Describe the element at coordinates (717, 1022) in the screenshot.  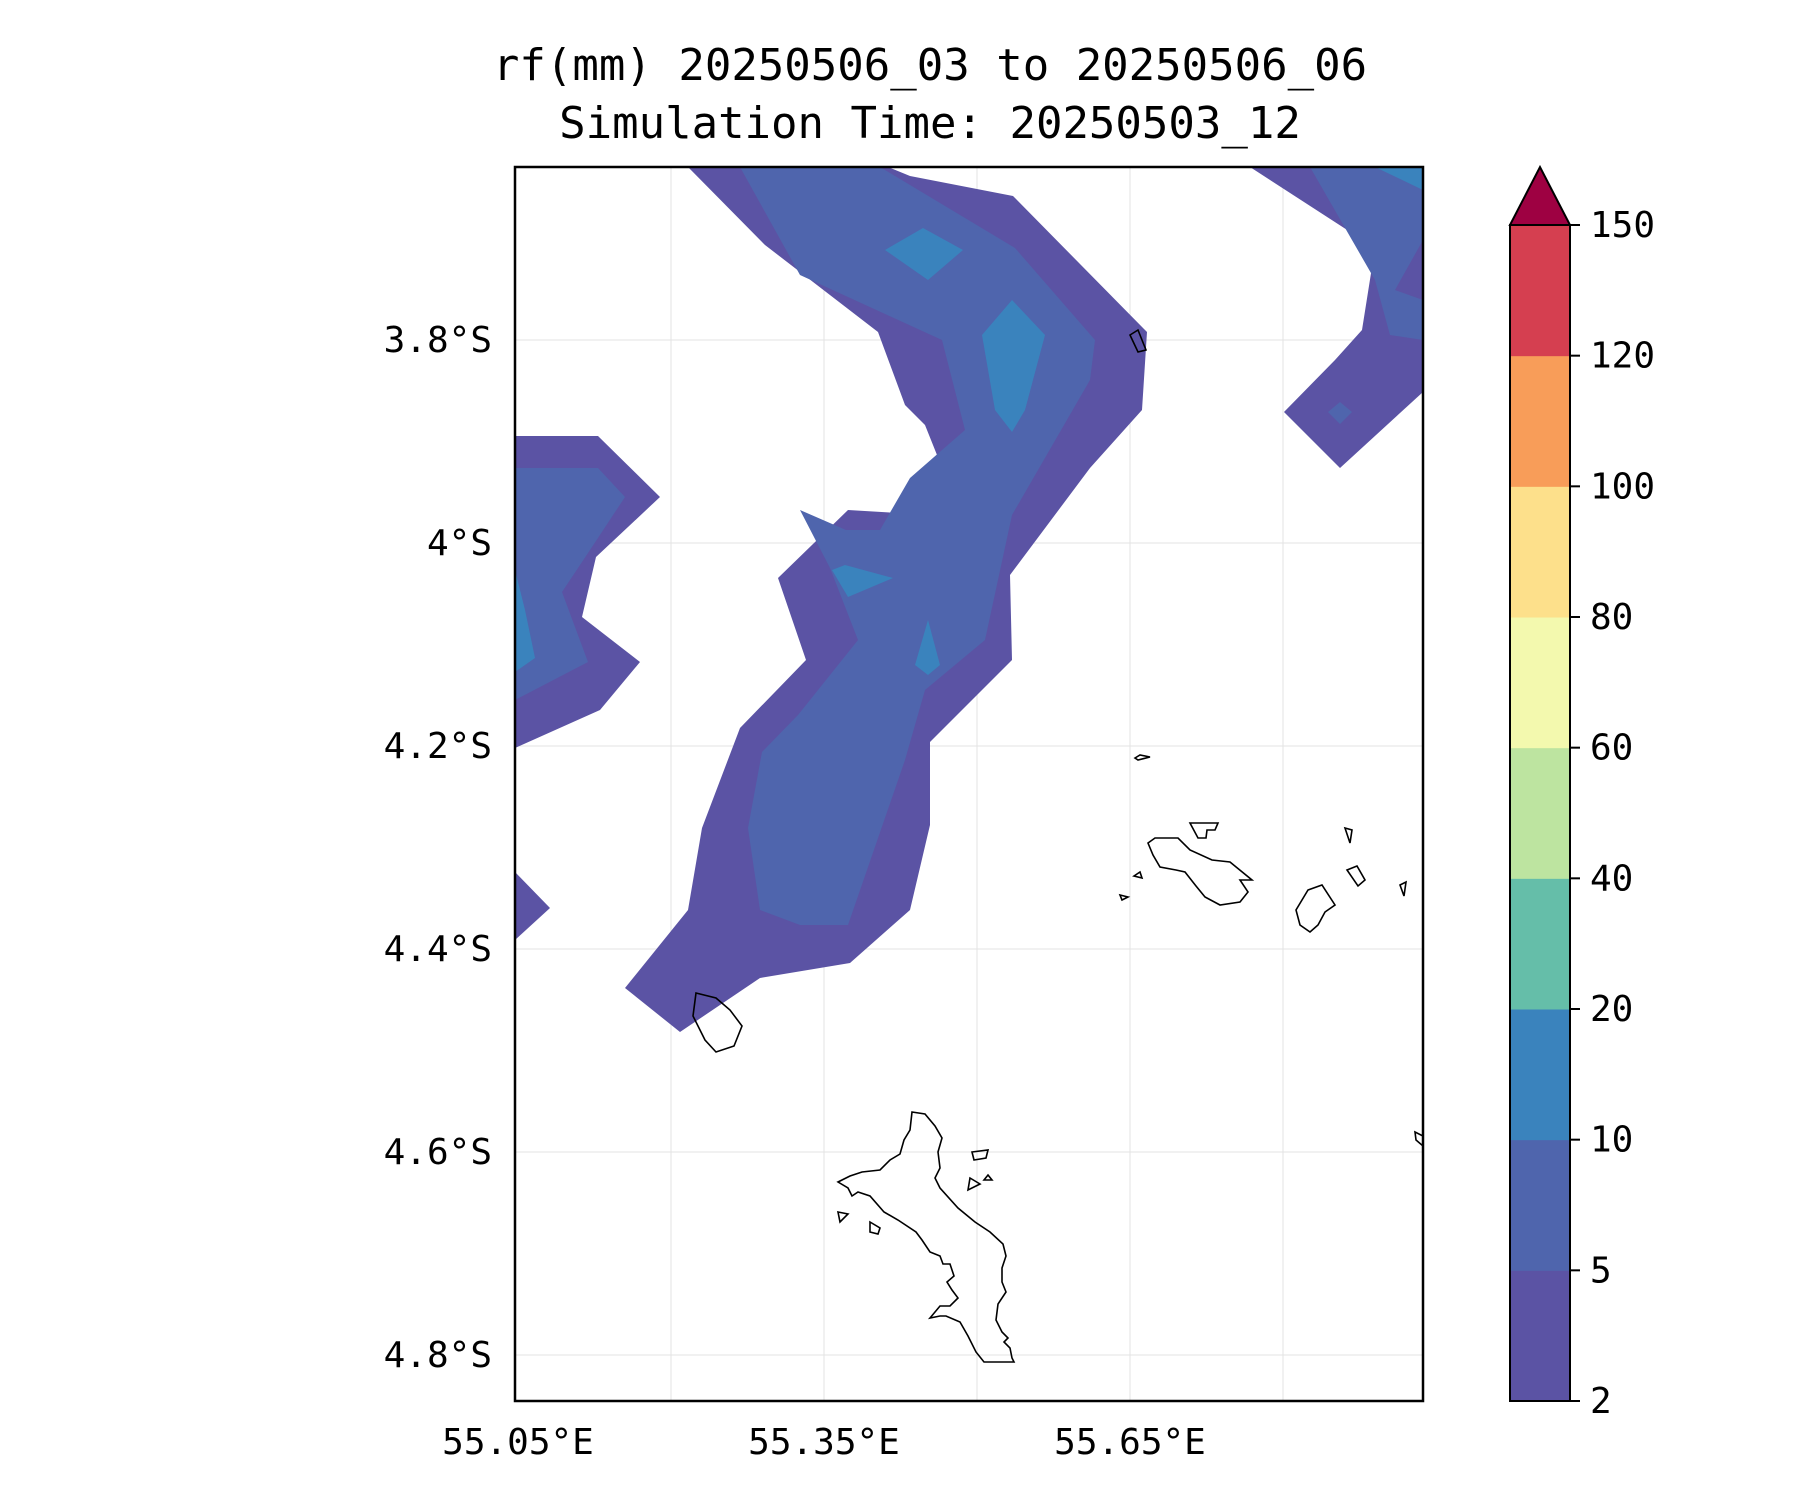
I see `coast-silhouette` at that location.